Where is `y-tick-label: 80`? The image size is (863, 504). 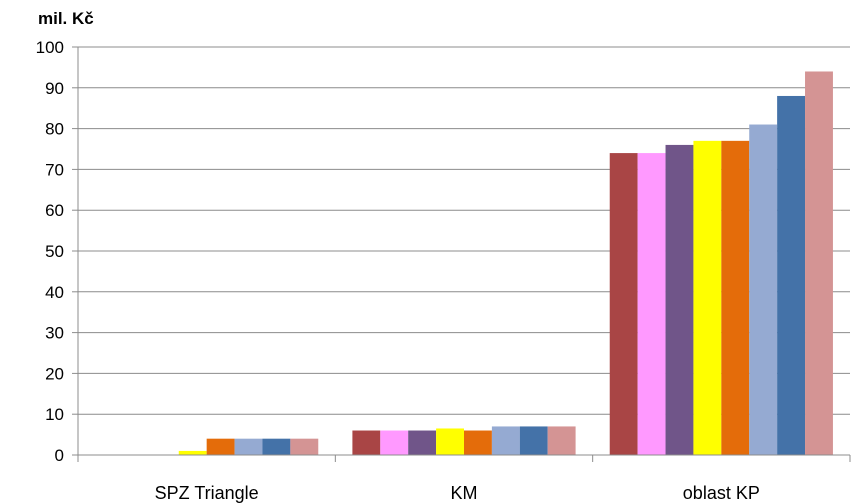 y-tick-label: 80 is located at coordinates (54, 129).